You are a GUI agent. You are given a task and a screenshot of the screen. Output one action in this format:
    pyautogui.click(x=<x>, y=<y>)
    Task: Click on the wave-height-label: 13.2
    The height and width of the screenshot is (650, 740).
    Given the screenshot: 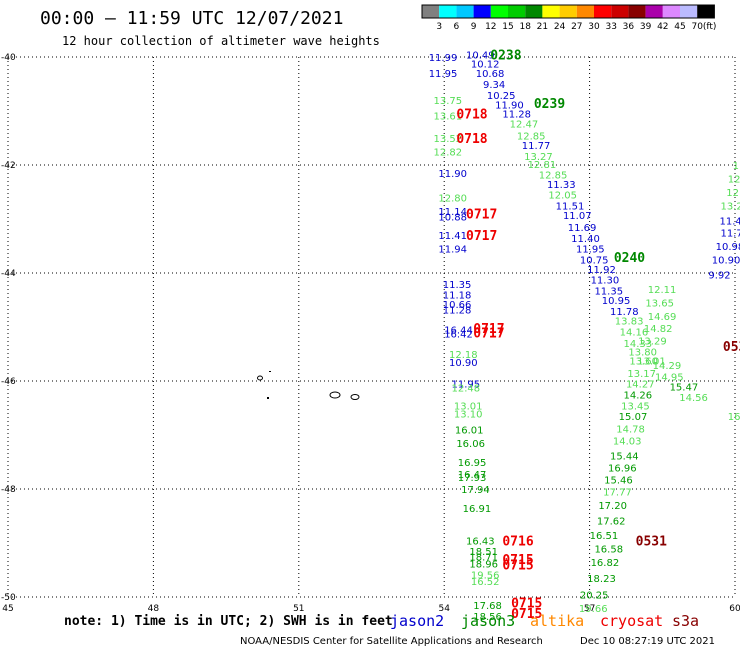 What is the action you would take?
    pyautogui.click(x=730, y=207)
    